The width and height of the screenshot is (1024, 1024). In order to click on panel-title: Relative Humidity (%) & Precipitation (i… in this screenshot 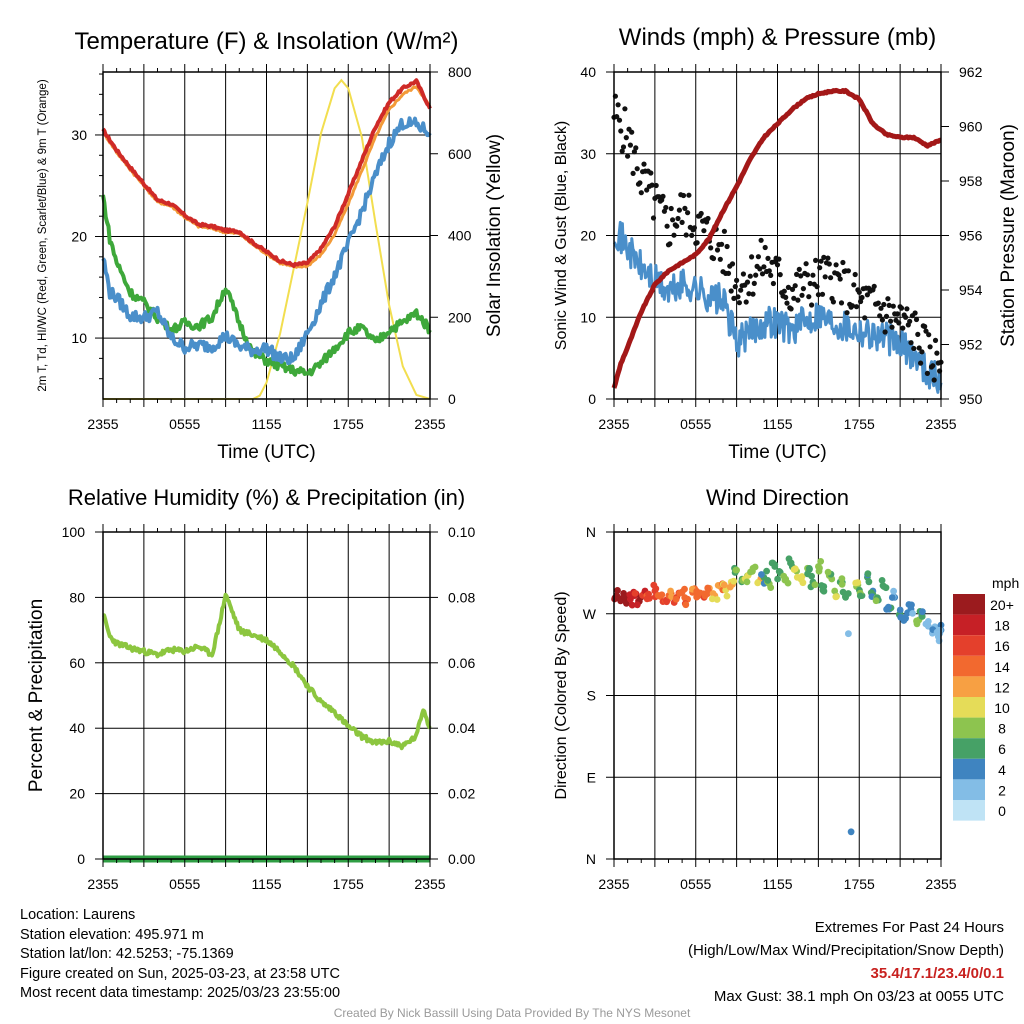, I will do `click(266, 497)`.